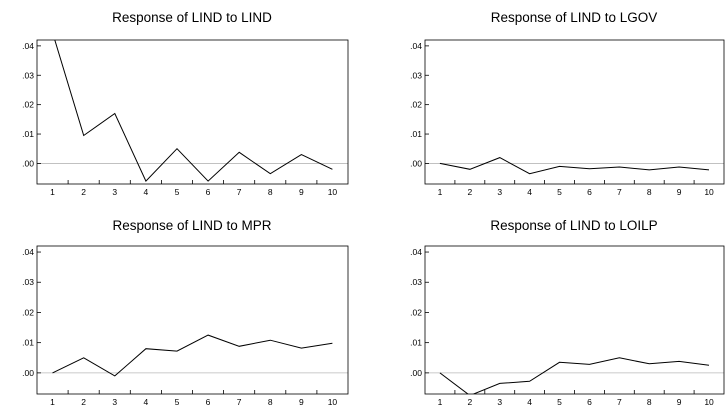  I want to click on plot-frame, so click(574, 112).